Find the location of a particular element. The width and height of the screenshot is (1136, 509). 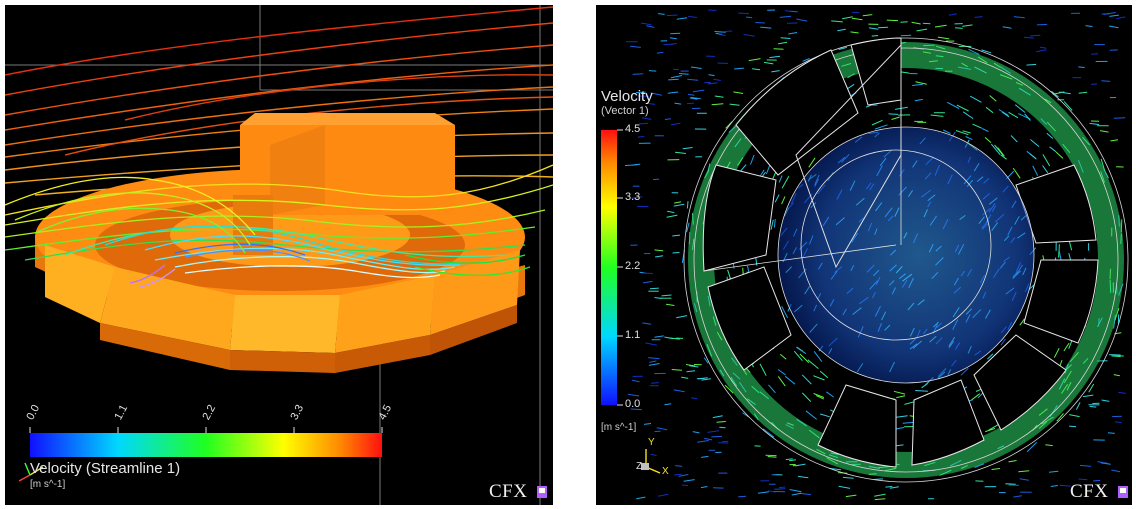

surface-streamlines is located at coordinates (279, 226).